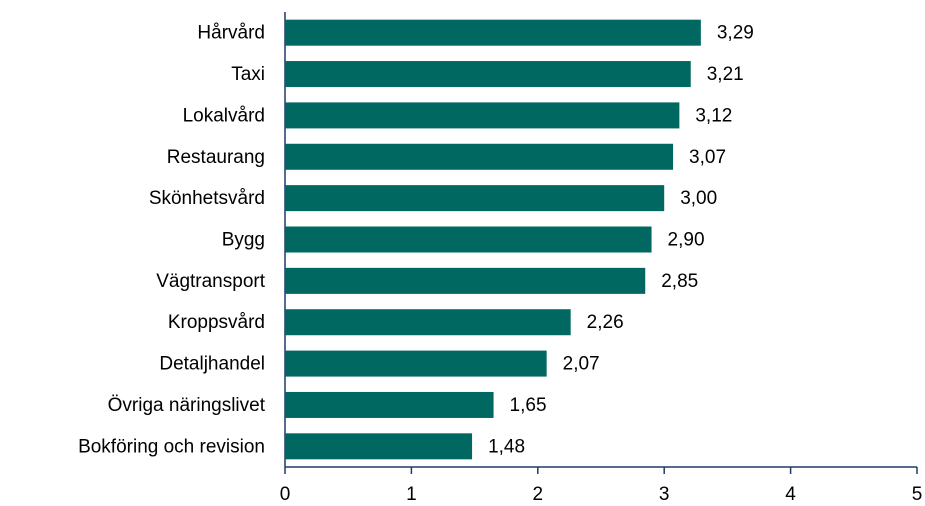  What do you see at coordinates (248, 74) in the screenshot?
I see `y-tick-label: Taxi` at bounding box center [248, 74].